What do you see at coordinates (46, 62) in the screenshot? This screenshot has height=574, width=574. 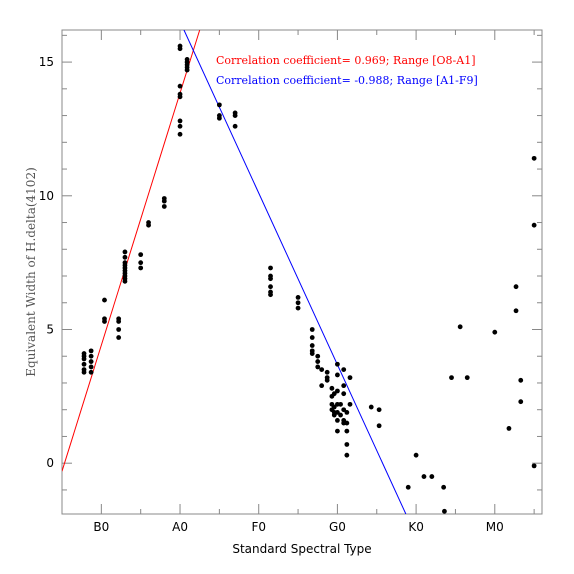 I see `y-tick-label: 15` at bounding box center [46, 62].